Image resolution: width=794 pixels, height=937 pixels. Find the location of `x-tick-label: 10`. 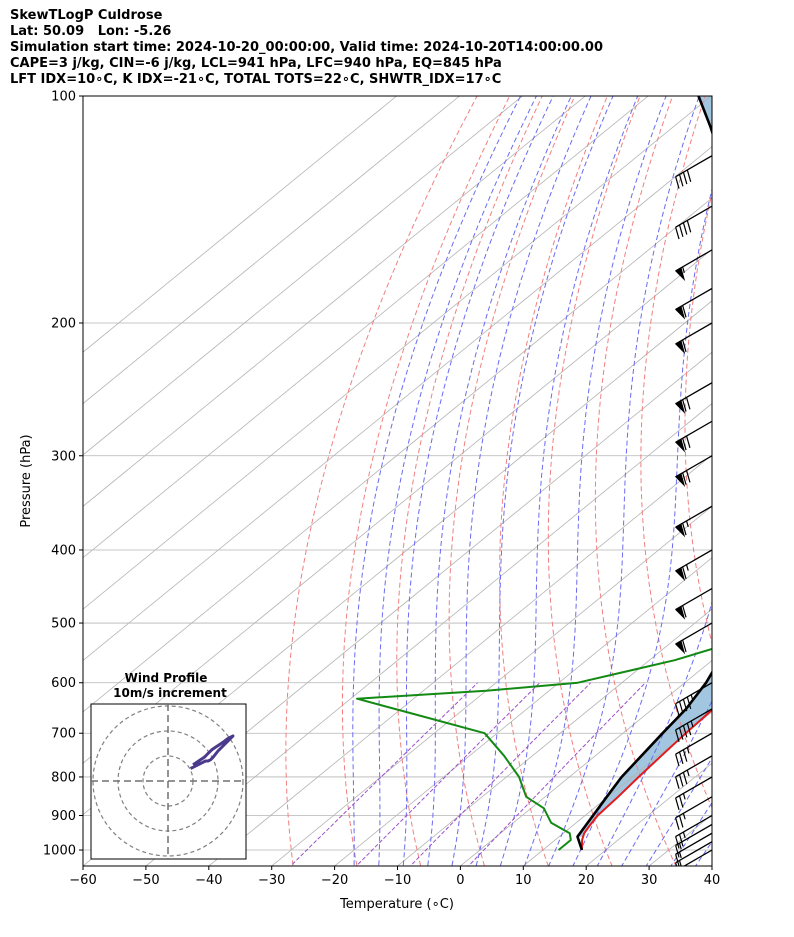

x-tick-label: 10 is located at coordinates (523, 880).